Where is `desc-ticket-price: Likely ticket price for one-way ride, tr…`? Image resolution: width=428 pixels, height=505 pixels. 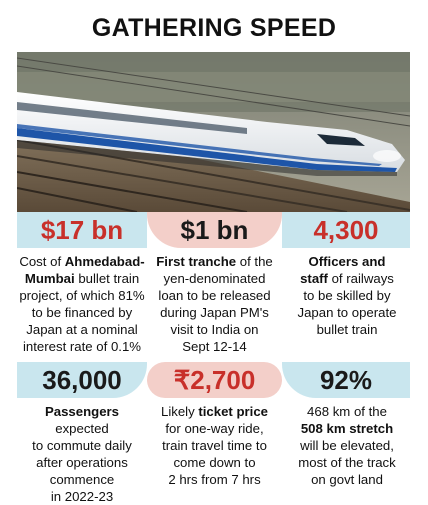 desc-ticket-price: Likely ticket price for one-way ride, tr… is located at coordinates (214, 445).